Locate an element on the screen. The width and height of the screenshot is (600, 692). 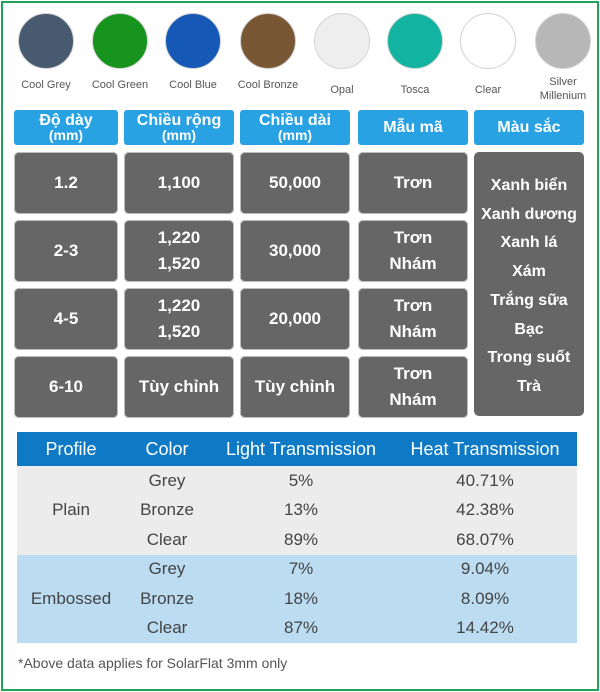
header-pattern: Mẫu mã is located at coordinates (413, 127).